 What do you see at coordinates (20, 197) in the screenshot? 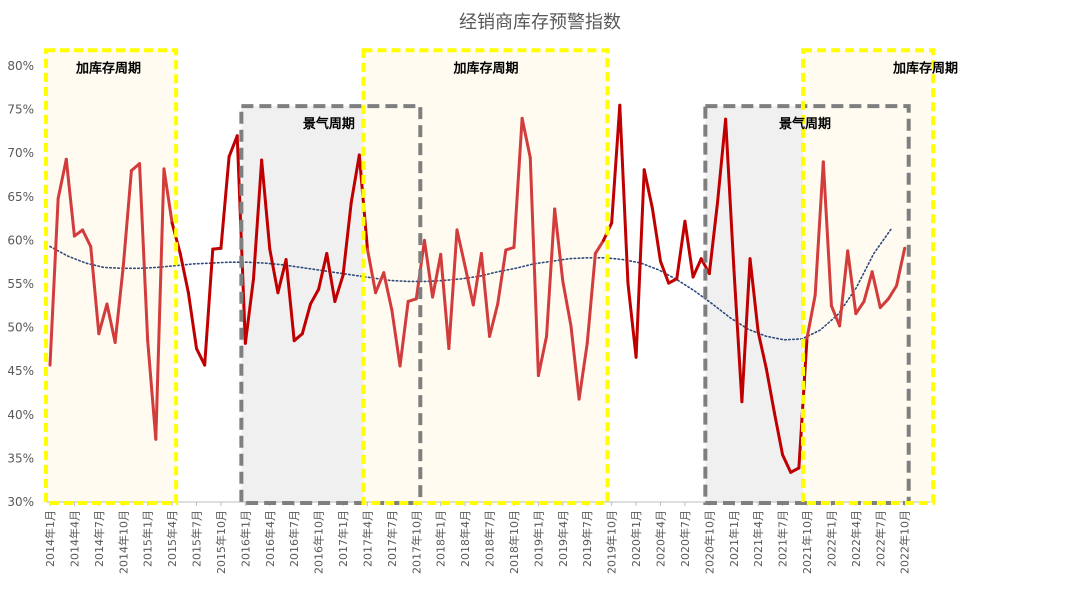
I see `y-tick-label-7: 65%` at bounding box center [20, 197].